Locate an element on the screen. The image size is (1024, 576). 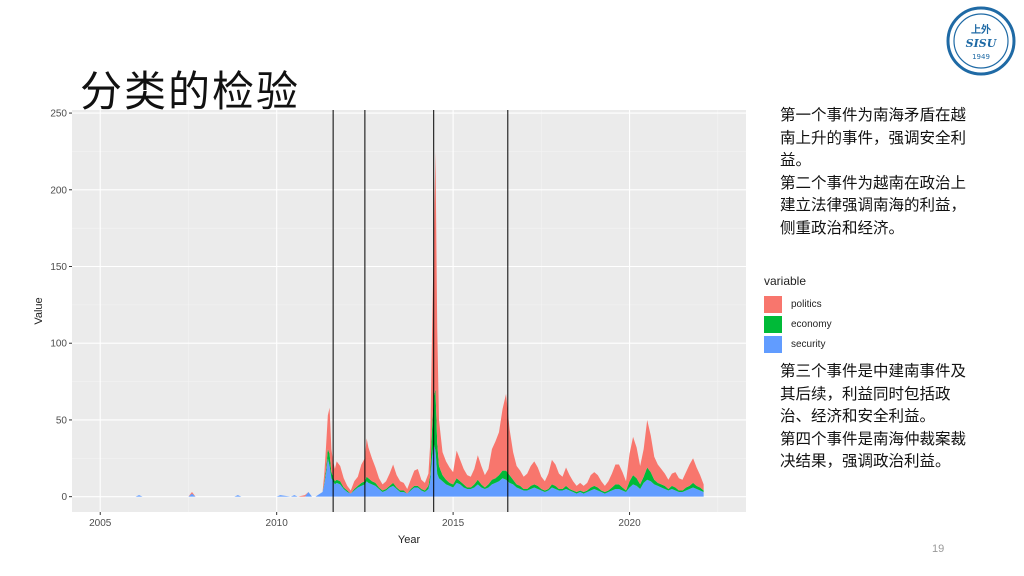
svg-text: 1949 is located at coordinates (981, 57).